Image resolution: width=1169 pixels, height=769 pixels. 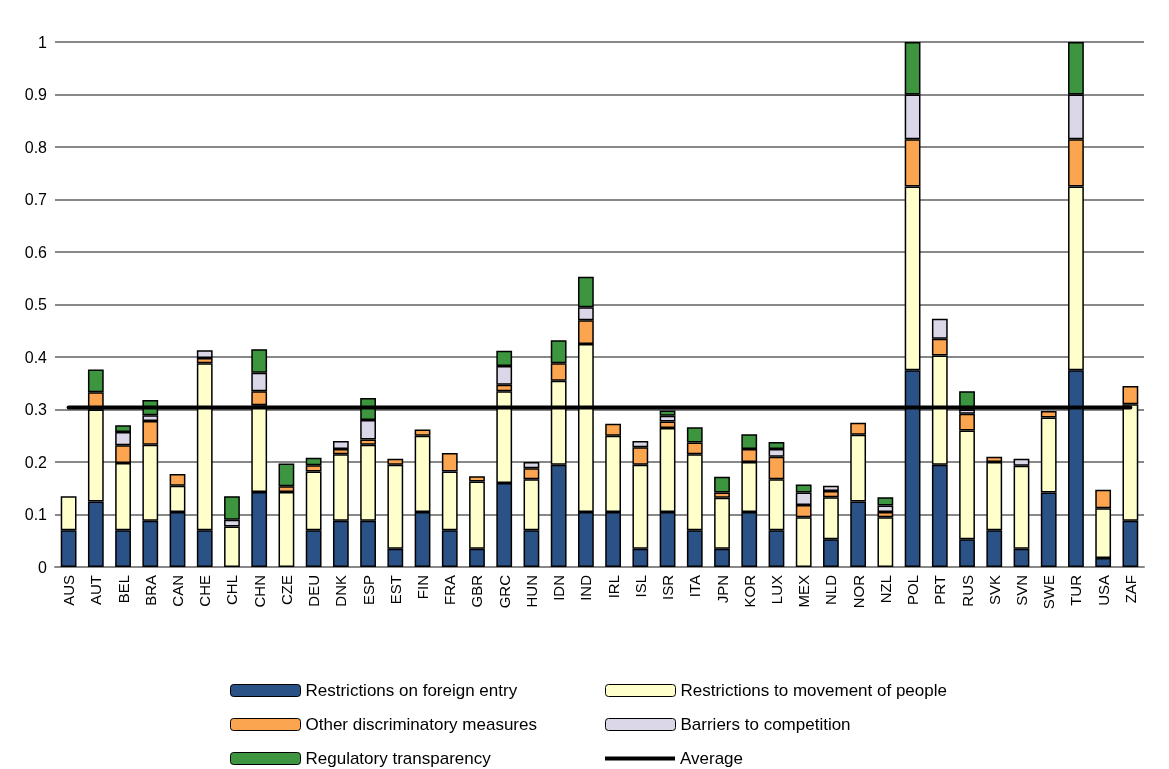 I want to click on x-tick-label: JPN, so click(x=722, y=589).